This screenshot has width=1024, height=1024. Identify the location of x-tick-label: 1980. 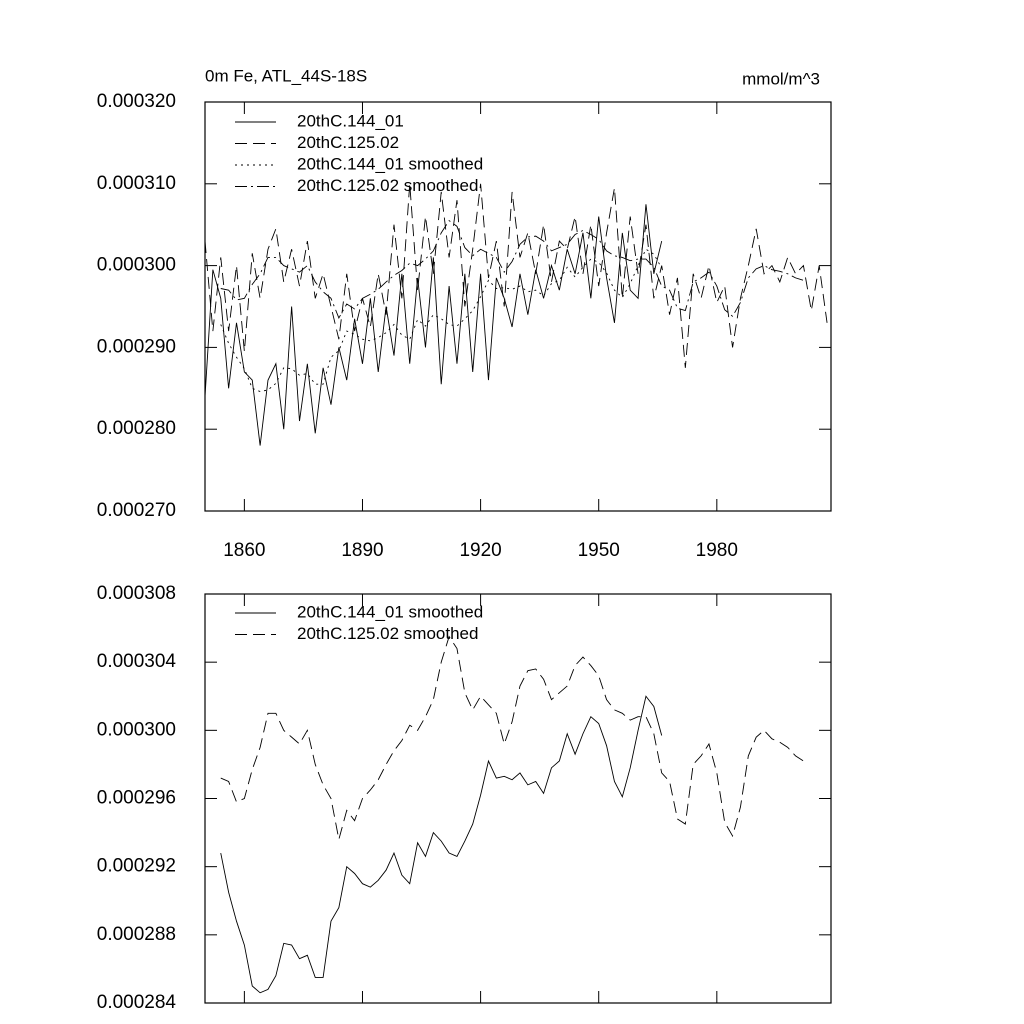
(717, 550).